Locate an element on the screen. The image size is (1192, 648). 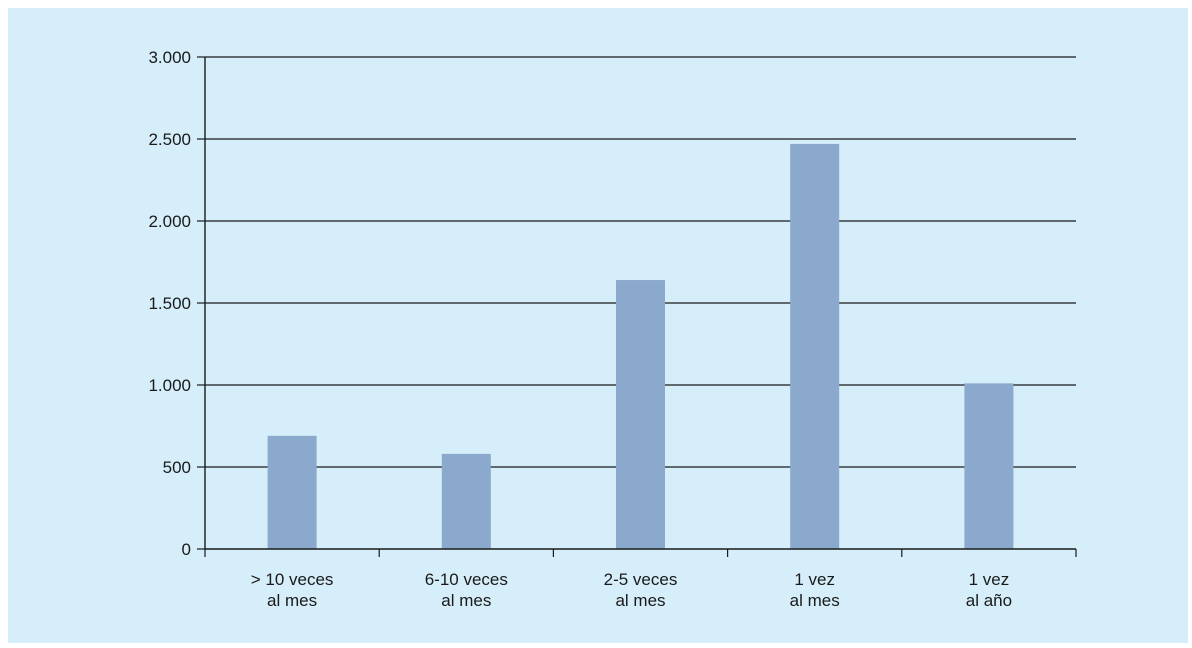
y-tick-label: 3.000 is located at coordinates (169, 57).